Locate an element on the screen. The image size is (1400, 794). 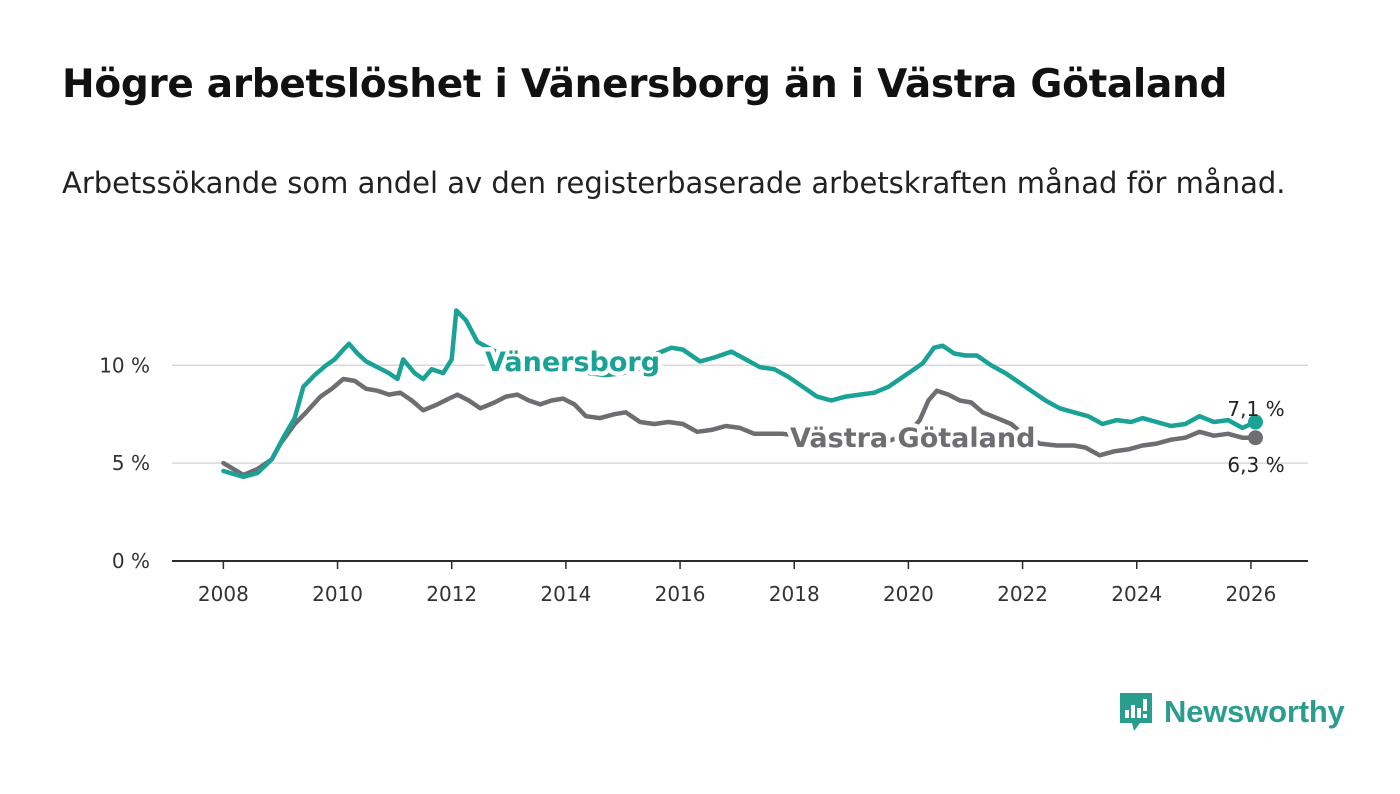
x-tick-label: 2010 is located at coordinates (337, 594).